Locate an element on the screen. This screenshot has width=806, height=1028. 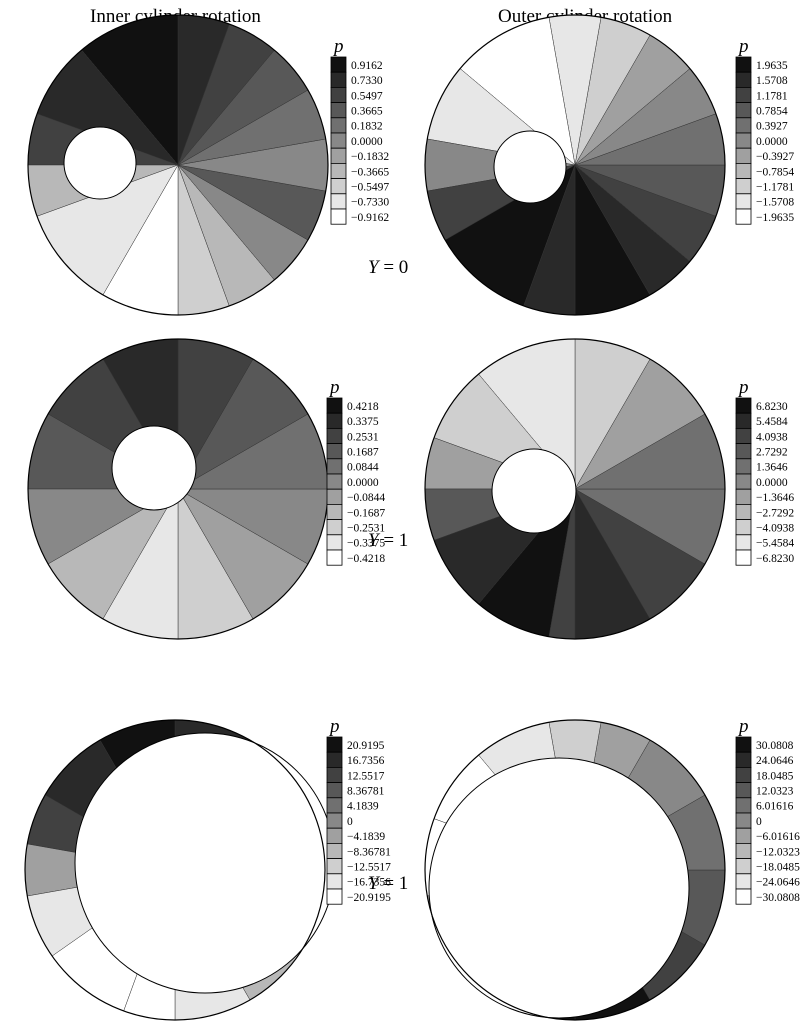
contour-panel-r3-inner is located at coordinates (180, 870).